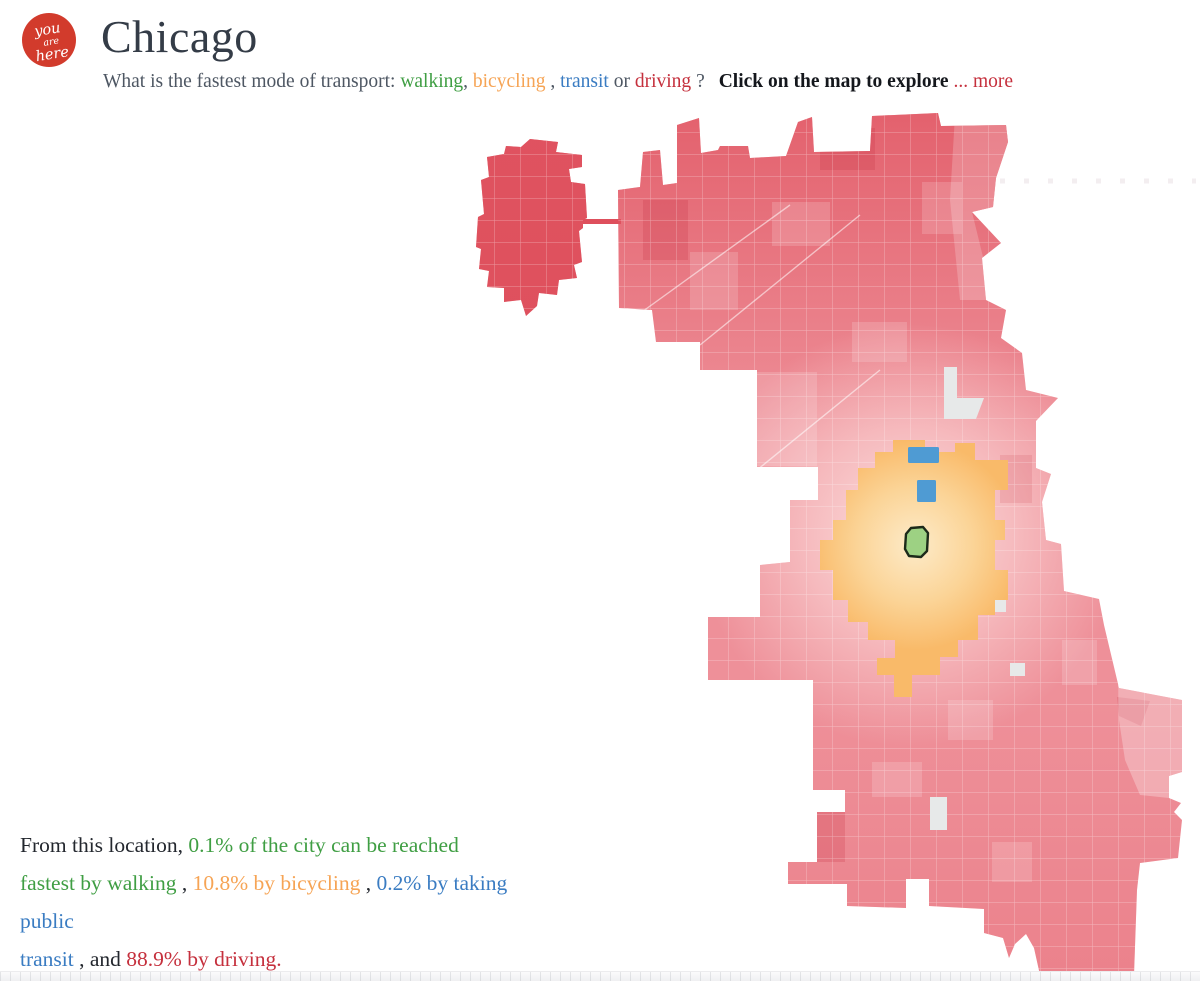 This screenshot has width=1200, height=982. Describe the element at coordinates (923, 474) in the screenshot. I see `transit-tracts` at that location.